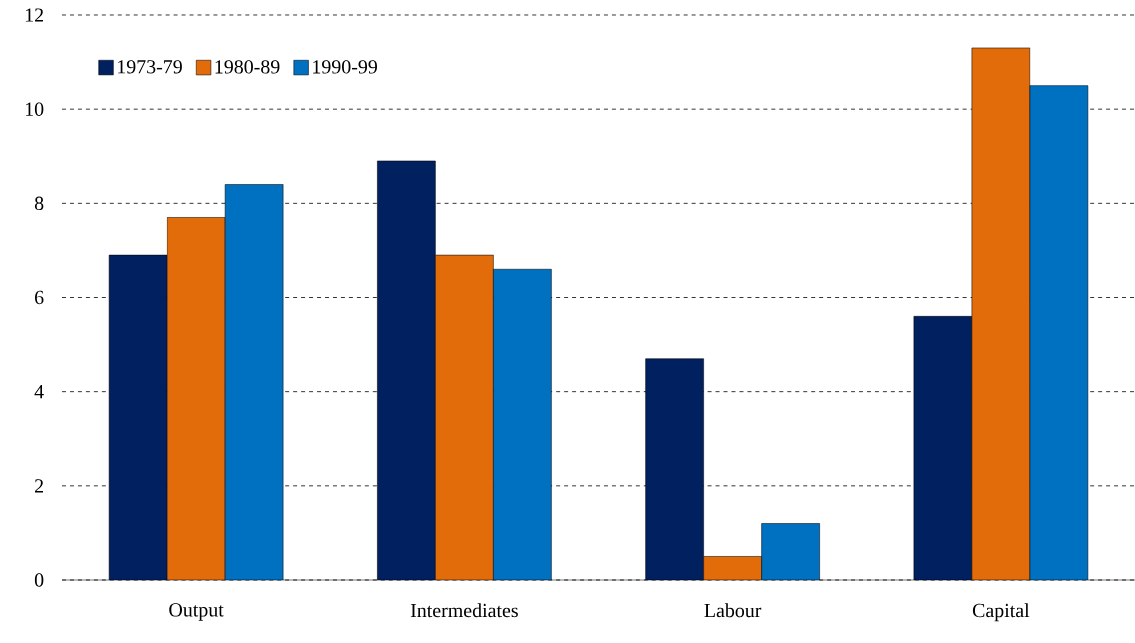  What do you see at coordinates (39, 297) in the screenshot?
I see `y-tick-label: 6` at bounding box center [39, 297].